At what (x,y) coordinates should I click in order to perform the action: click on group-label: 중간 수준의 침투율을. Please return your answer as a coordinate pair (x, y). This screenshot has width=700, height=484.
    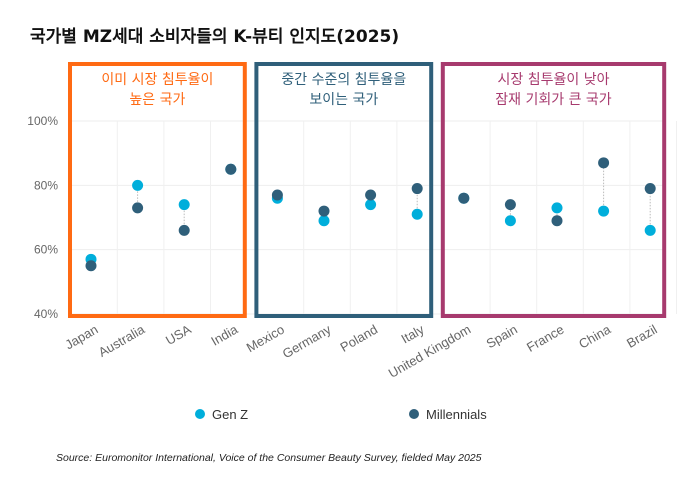
    Looking at the image, I should click on (343, 80).